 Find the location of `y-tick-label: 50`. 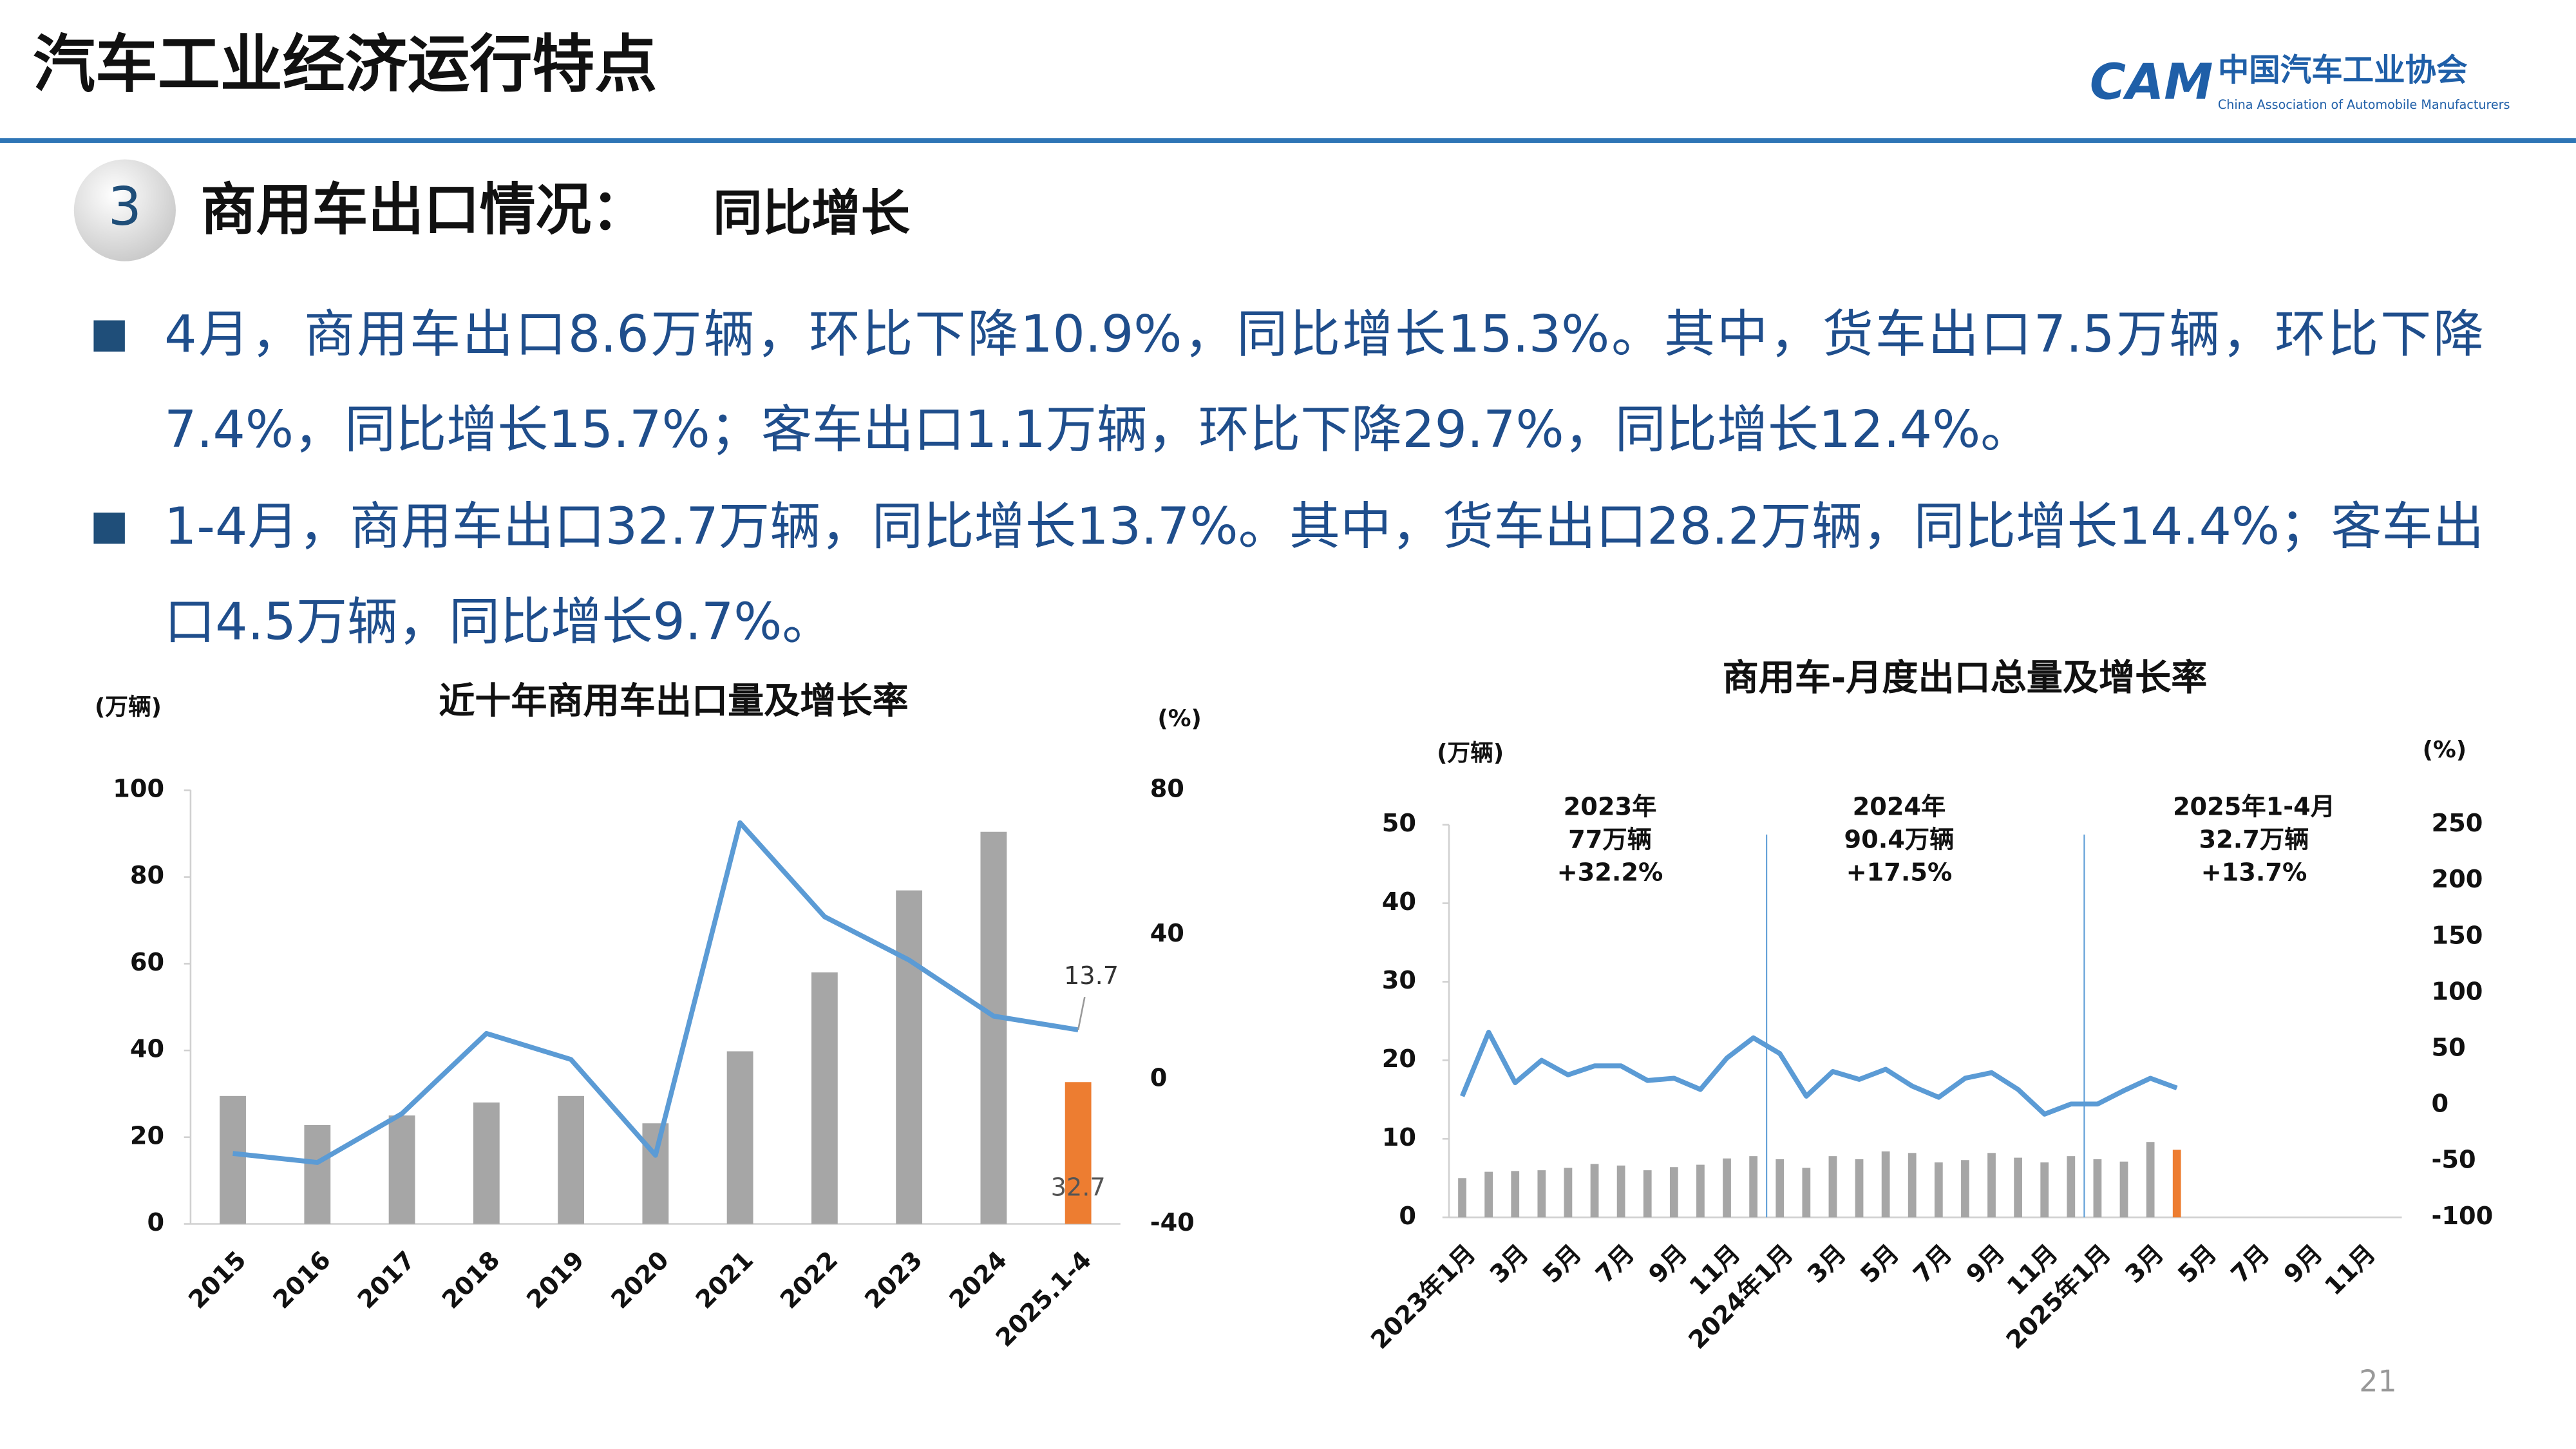

y-tick-label: 50 is located at coordinates (1399, 823).